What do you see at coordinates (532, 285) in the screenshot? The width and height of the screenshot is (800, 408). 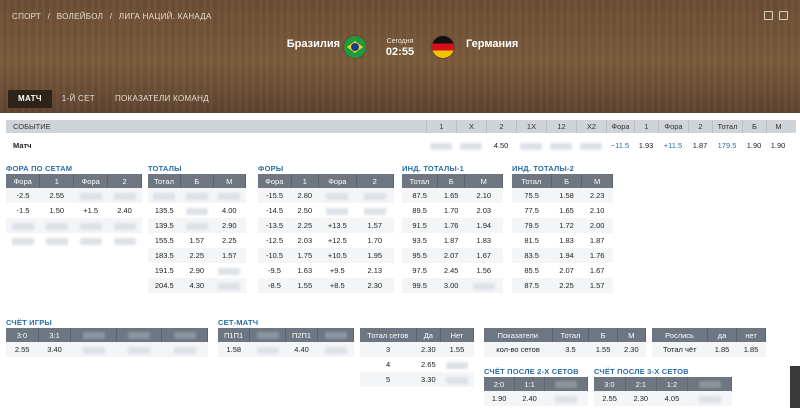 I see `odds-cell: 87.5` at bounding box center [532, 285].